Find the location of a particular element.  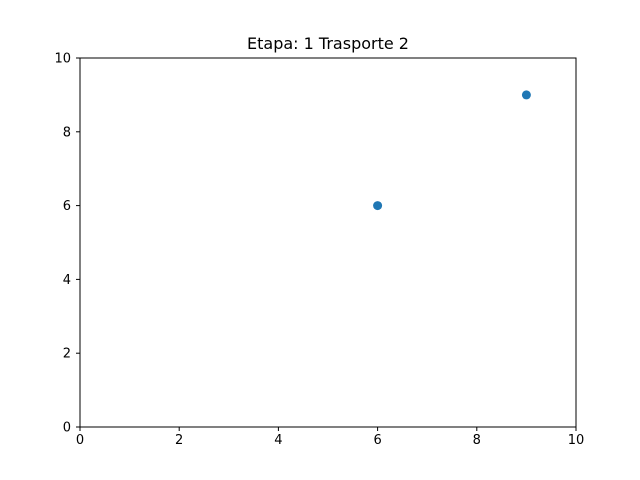

y-tick-label: 8 is located at coordinates (67, 132).